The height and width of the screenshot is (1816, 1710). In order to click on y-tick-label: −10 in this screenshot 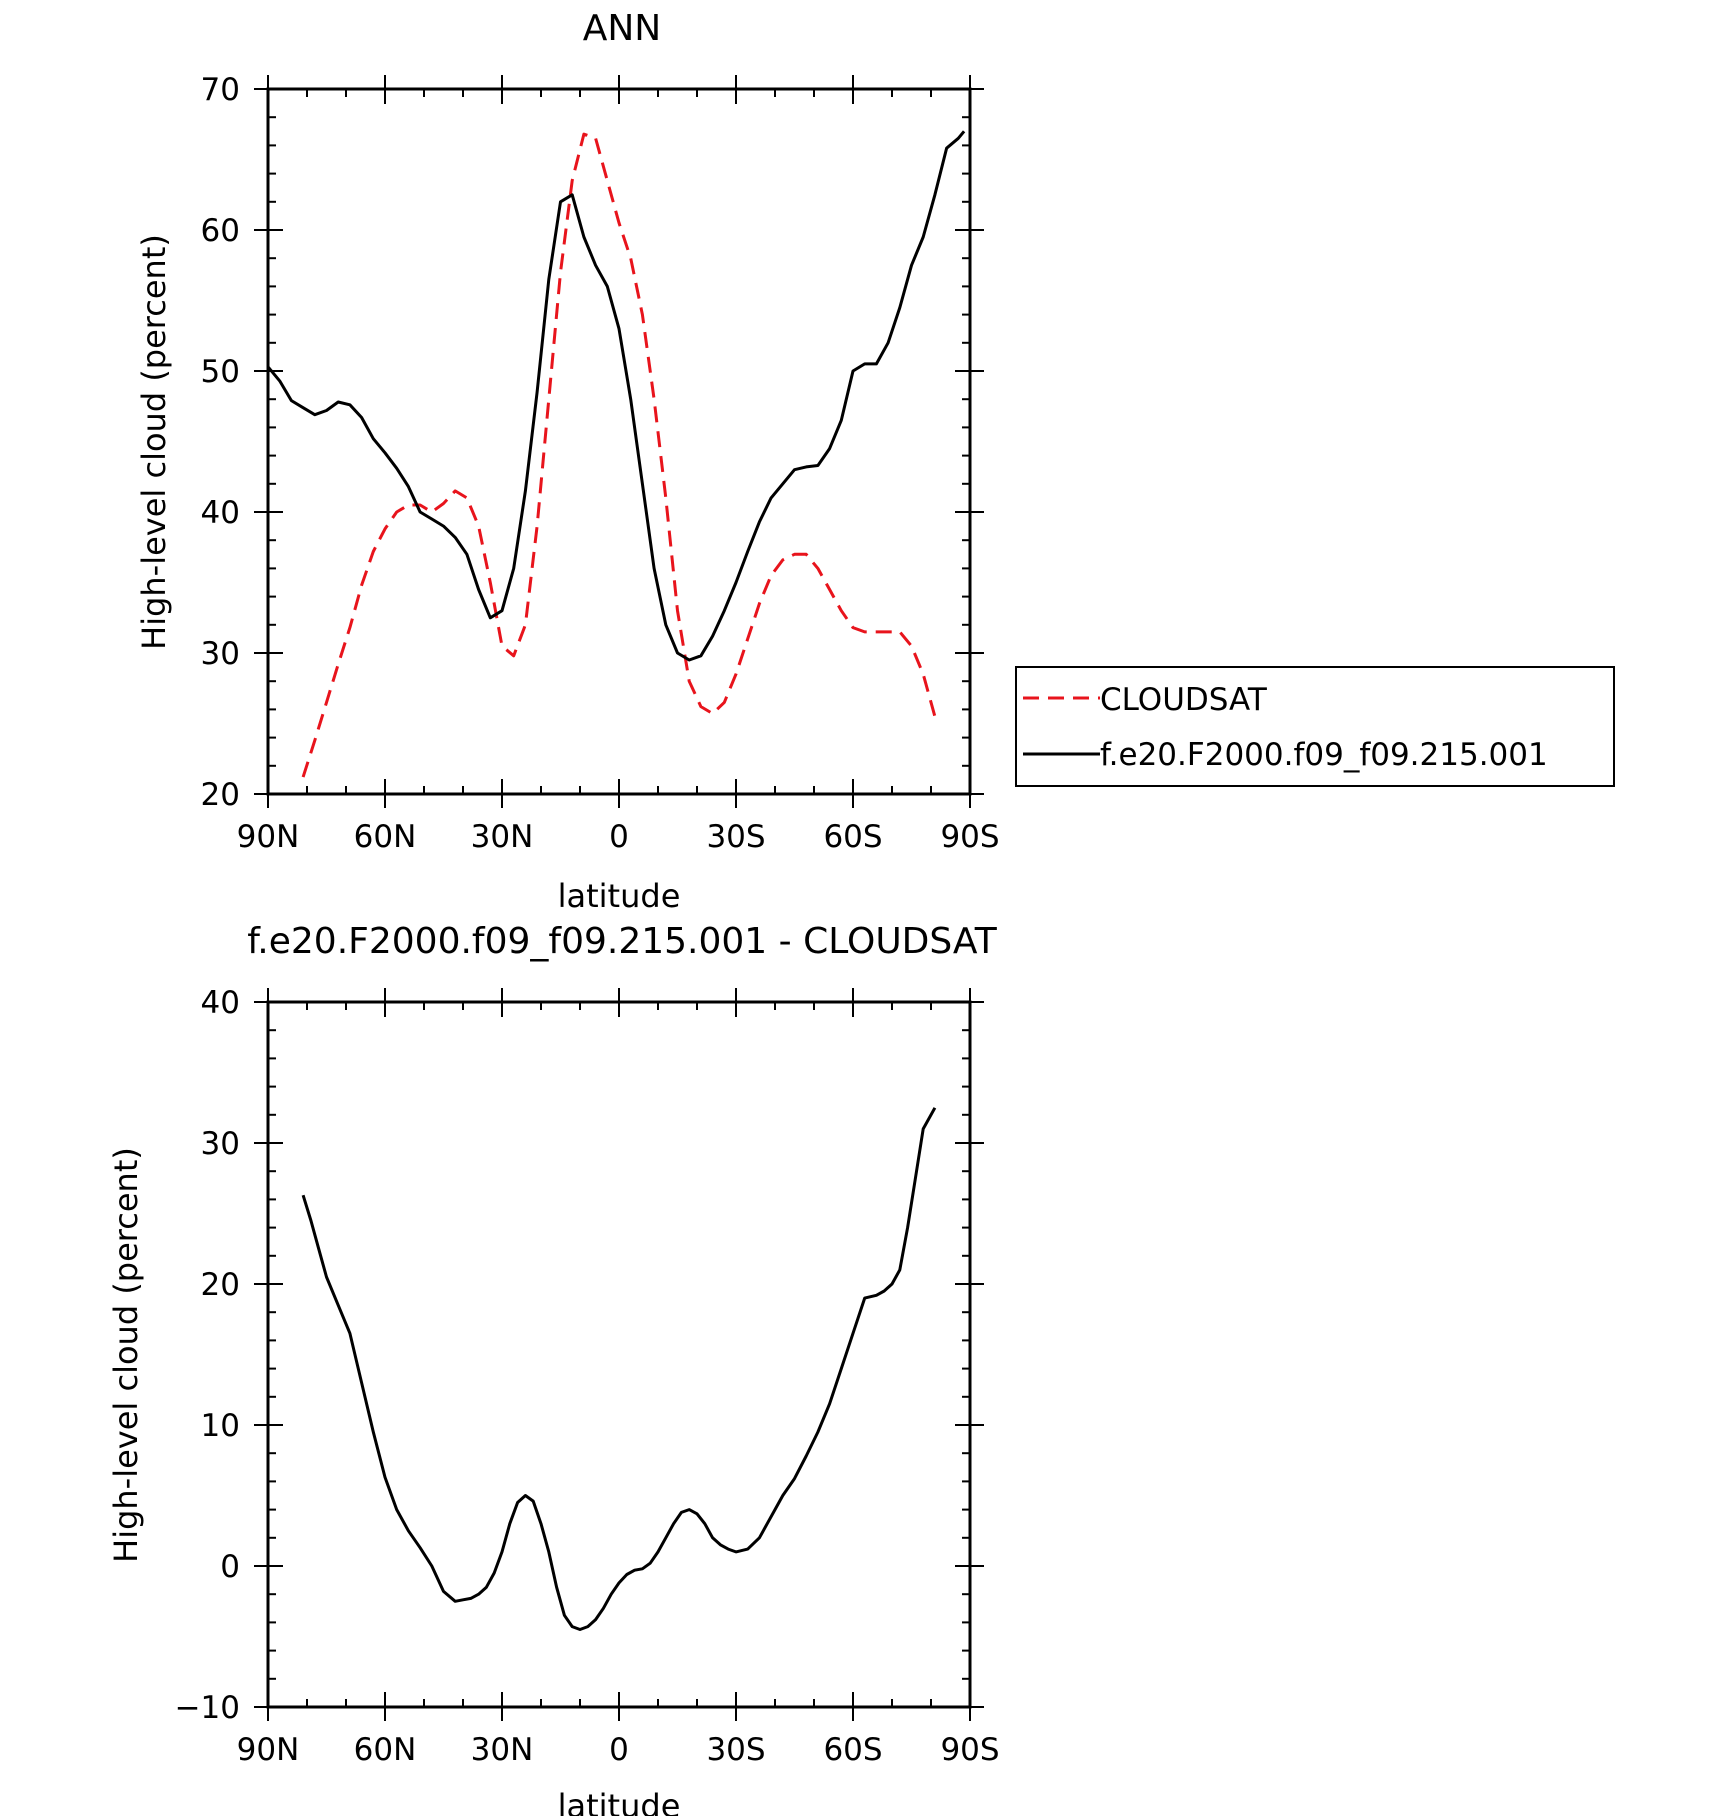, I will do `click(207, 1708)`.